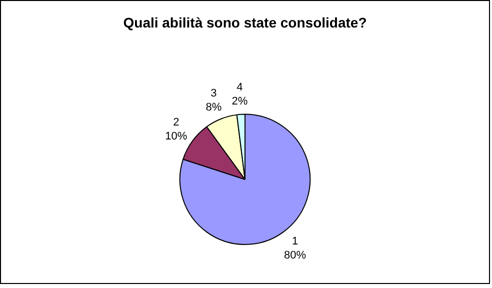 This screenshot has height=288, width=492. Describe the element at coordinates (240, 102) in the screenshot. I see `data-label: 2%` at that location.